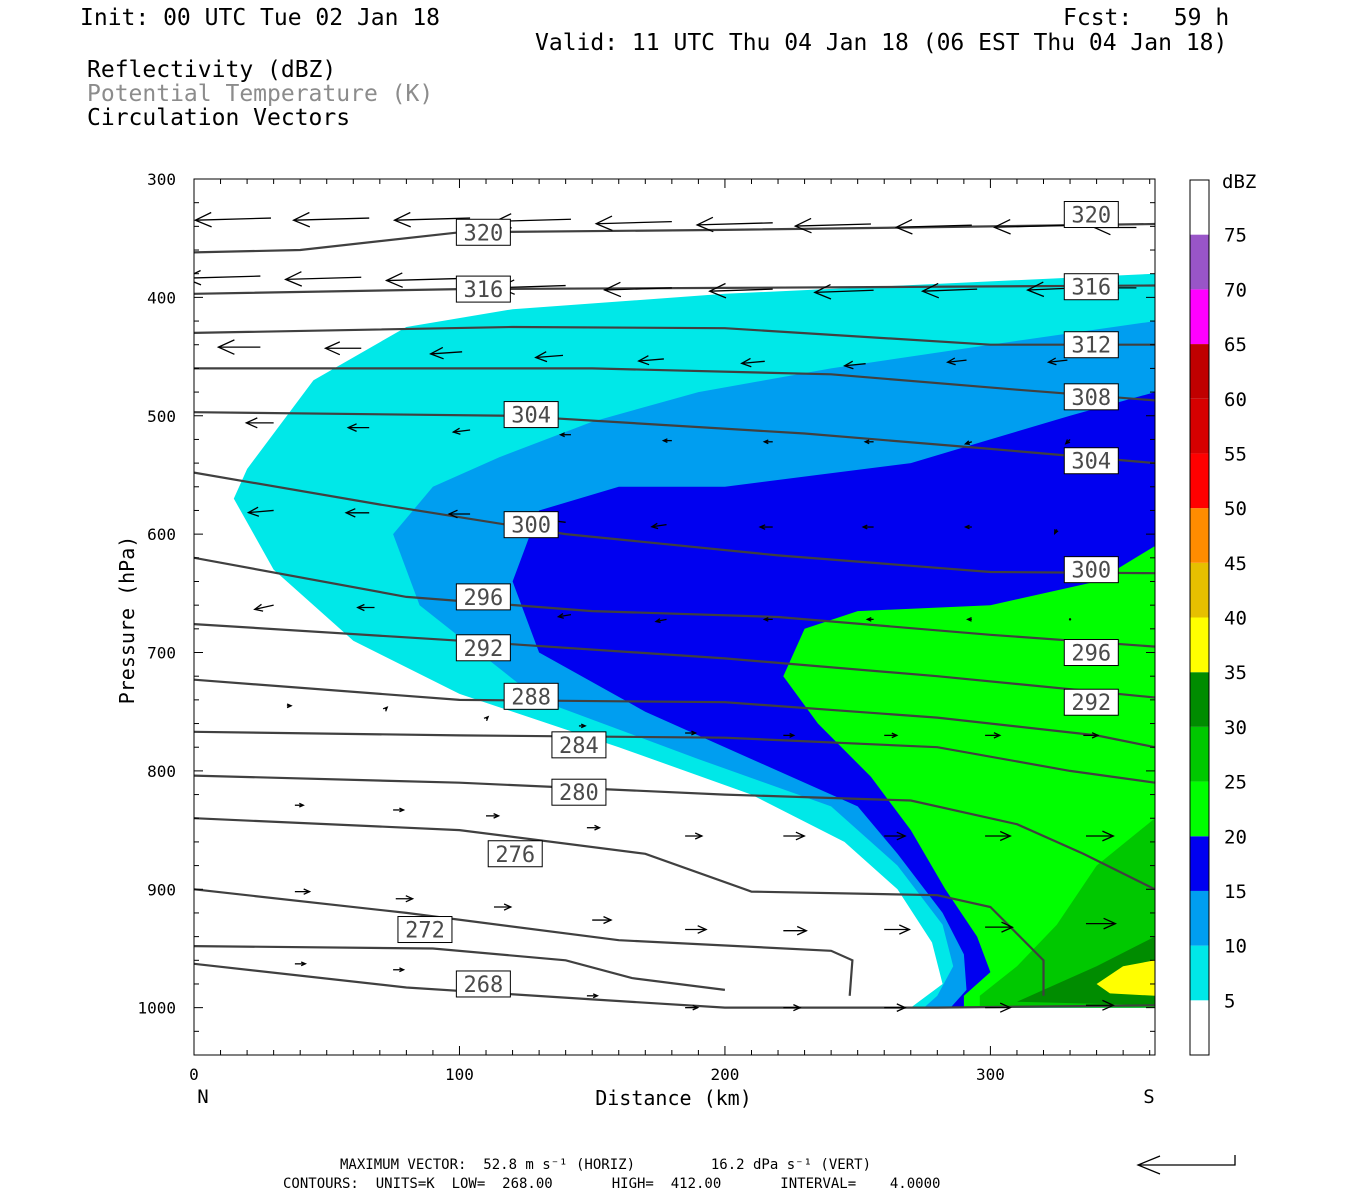 The width and height of the screenshot is (1350, 1200). What do you see at coordinates (161, 889) in the screenshot?
I see `y-tick-label: 900` at bounding box center [161, 889].